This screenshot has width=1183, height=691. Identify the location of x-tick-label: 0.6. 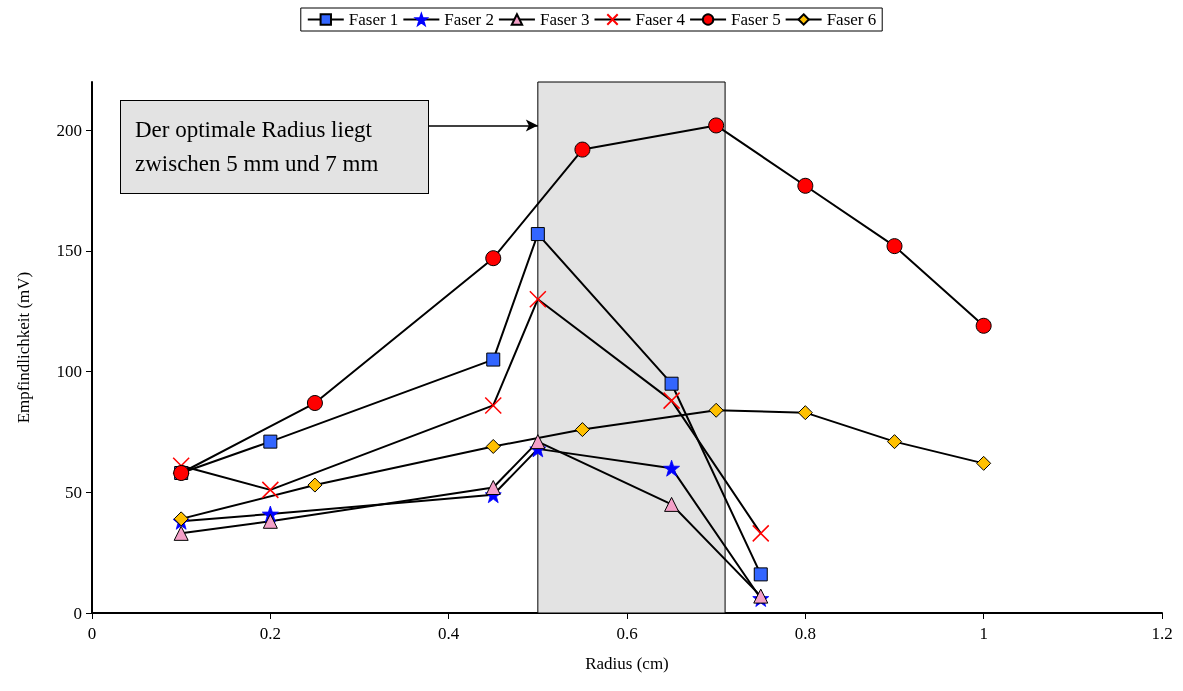
(627, 633).